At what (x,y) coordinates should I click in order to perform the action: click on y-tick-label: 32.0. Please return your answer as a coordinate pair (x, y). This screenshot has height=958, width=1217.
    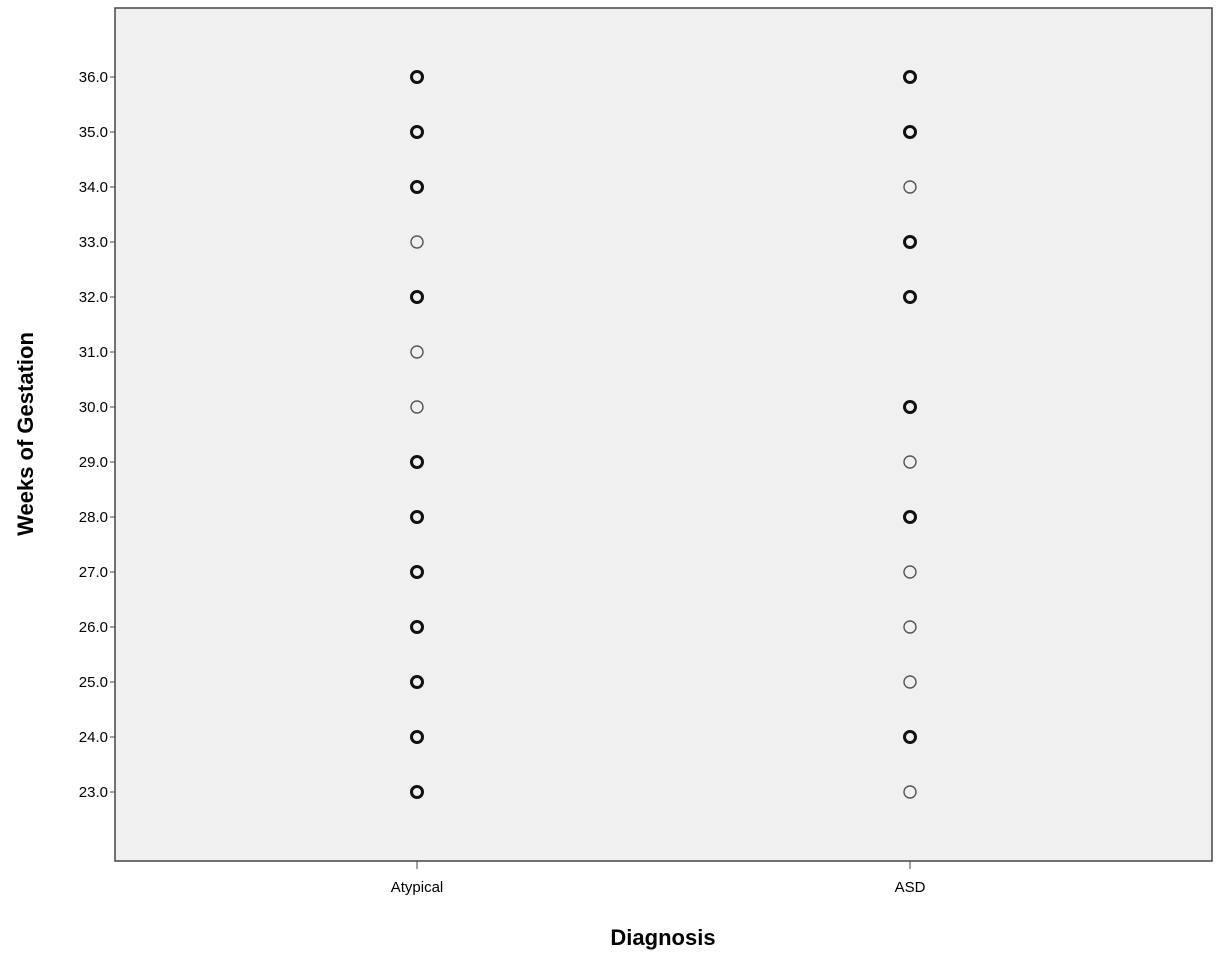
    Looking at the image, I should click on (93, 297).